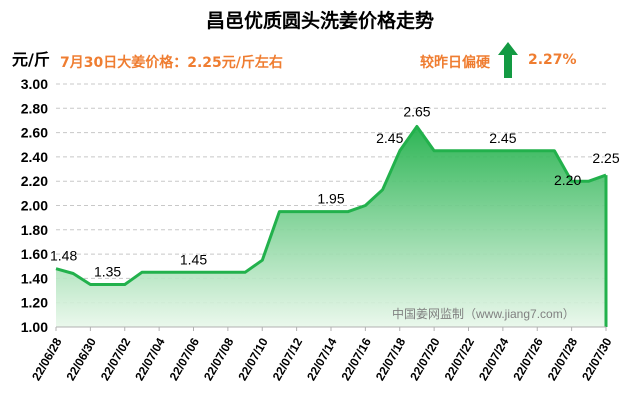 The height and width of the screenshot is (410, 640). What do you see at coordinates (34, 84) in the screenshot?
I see `y-tick-label: 3.00` at bounding box center [34, 84].